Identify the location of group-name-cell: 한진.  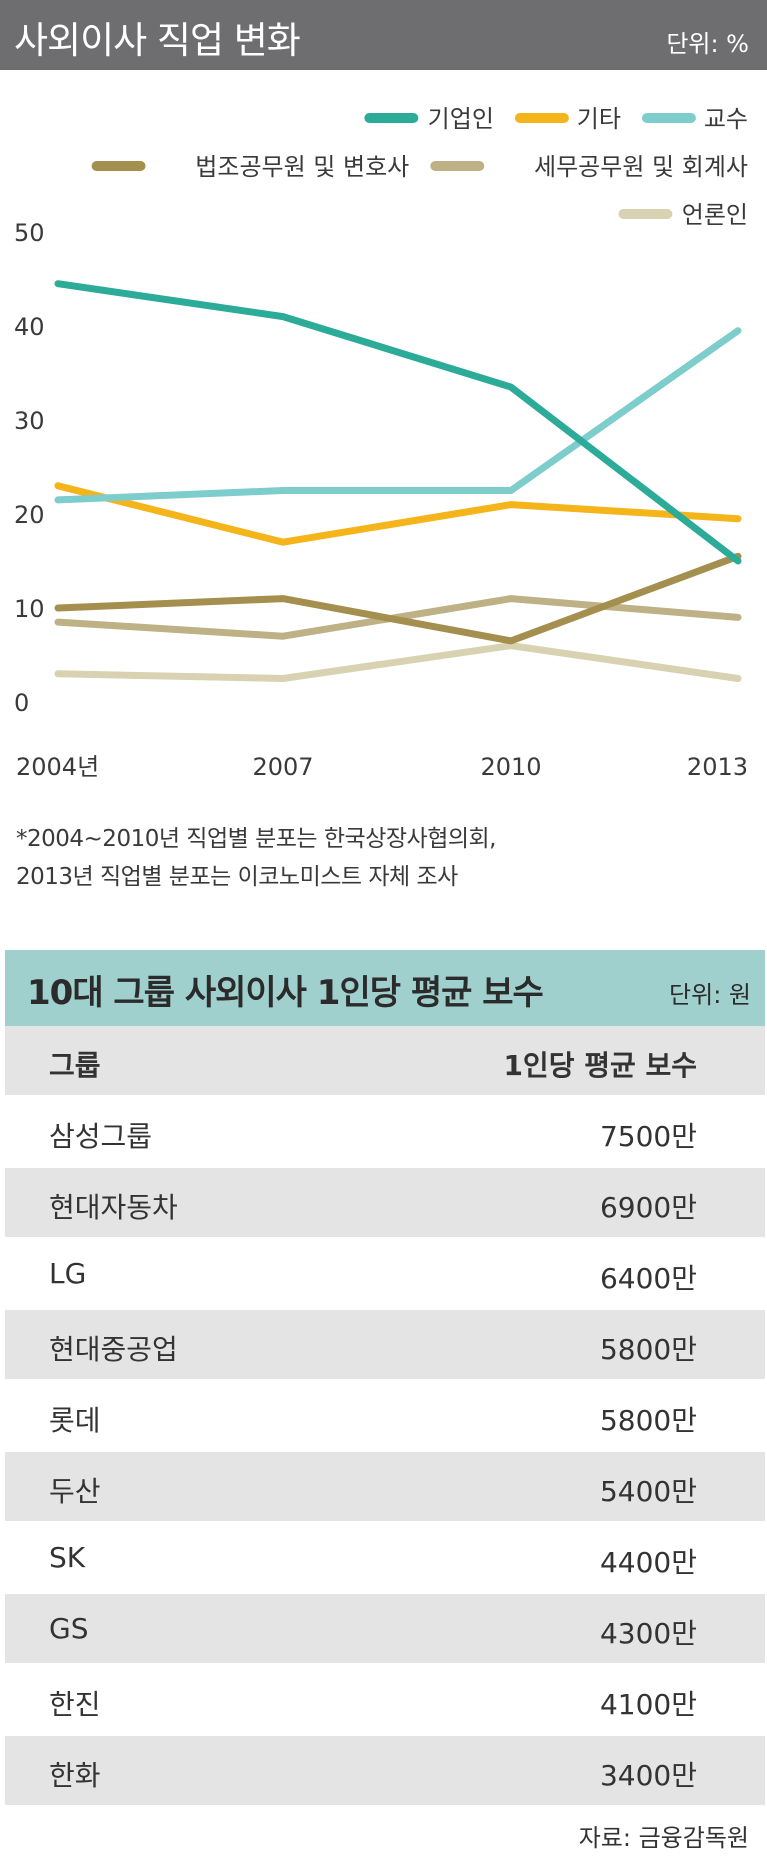
(75, 1704).